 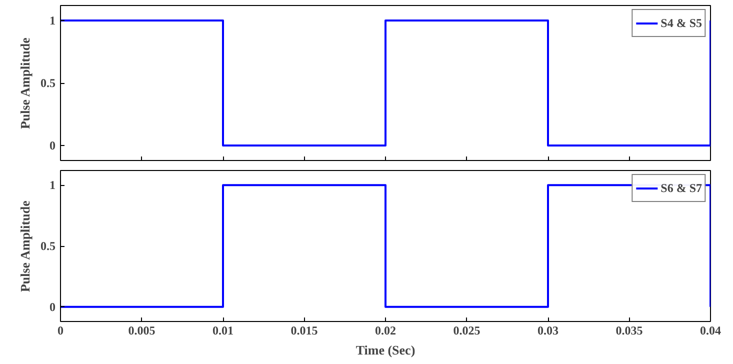 What do you see at coordinates (681, 188) in the screenshot?
I see `legend-label: S6 & S7` at bounding box center [681, 188].